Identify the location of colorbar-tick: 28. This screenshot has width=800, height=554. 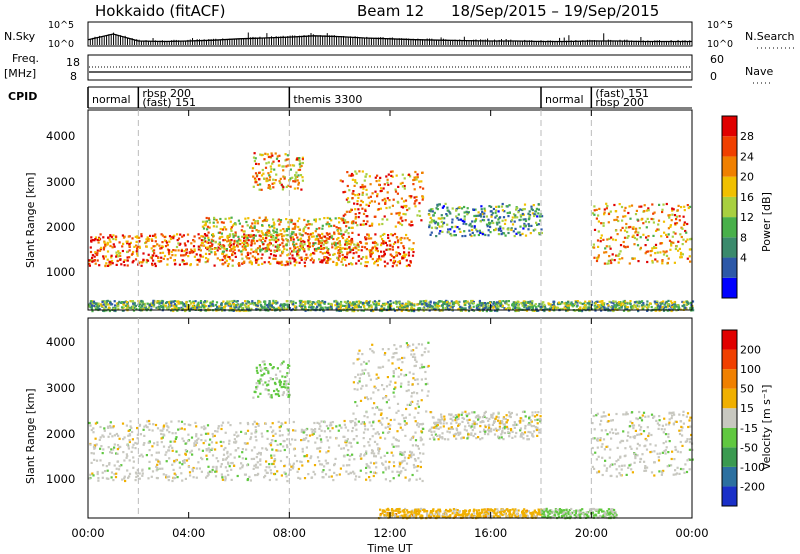
(747, 136).